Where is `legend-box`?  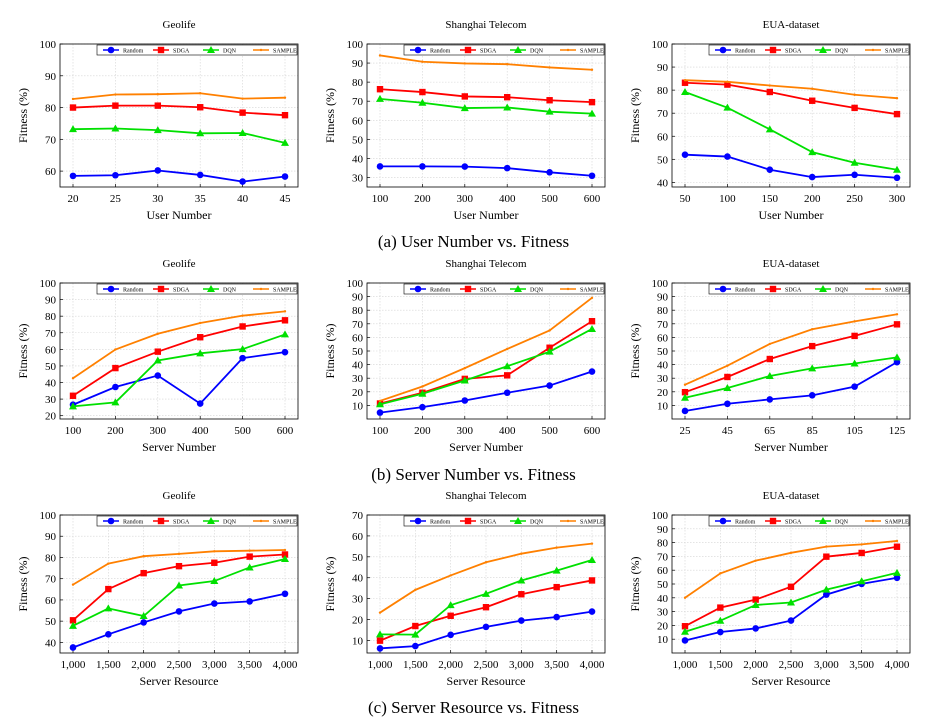
legend-box is located at coordinates (197, 289).